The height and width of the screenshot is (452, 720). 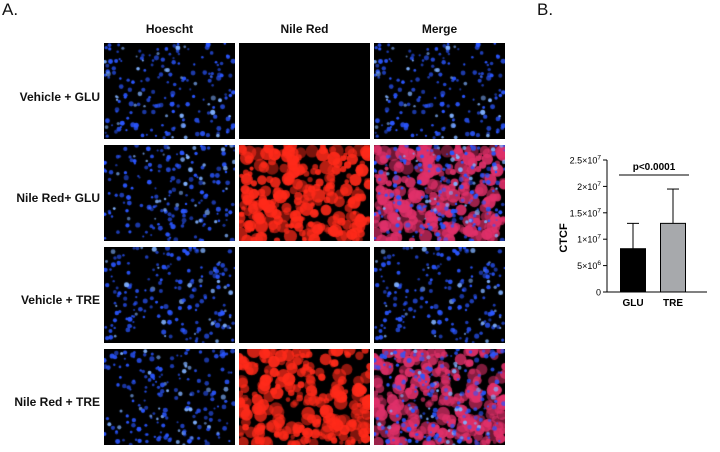 I want to click on x-tick-label-glu: GLU, so click(x=632, y=303).